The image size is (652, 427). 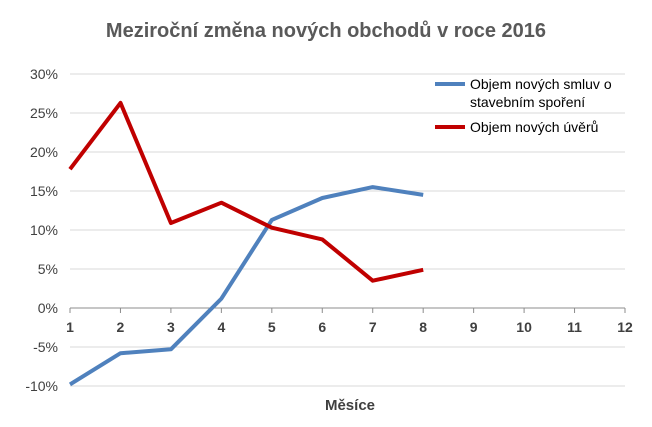 I want to click on y-tick-label: 20%, so click(x=44, y=152).